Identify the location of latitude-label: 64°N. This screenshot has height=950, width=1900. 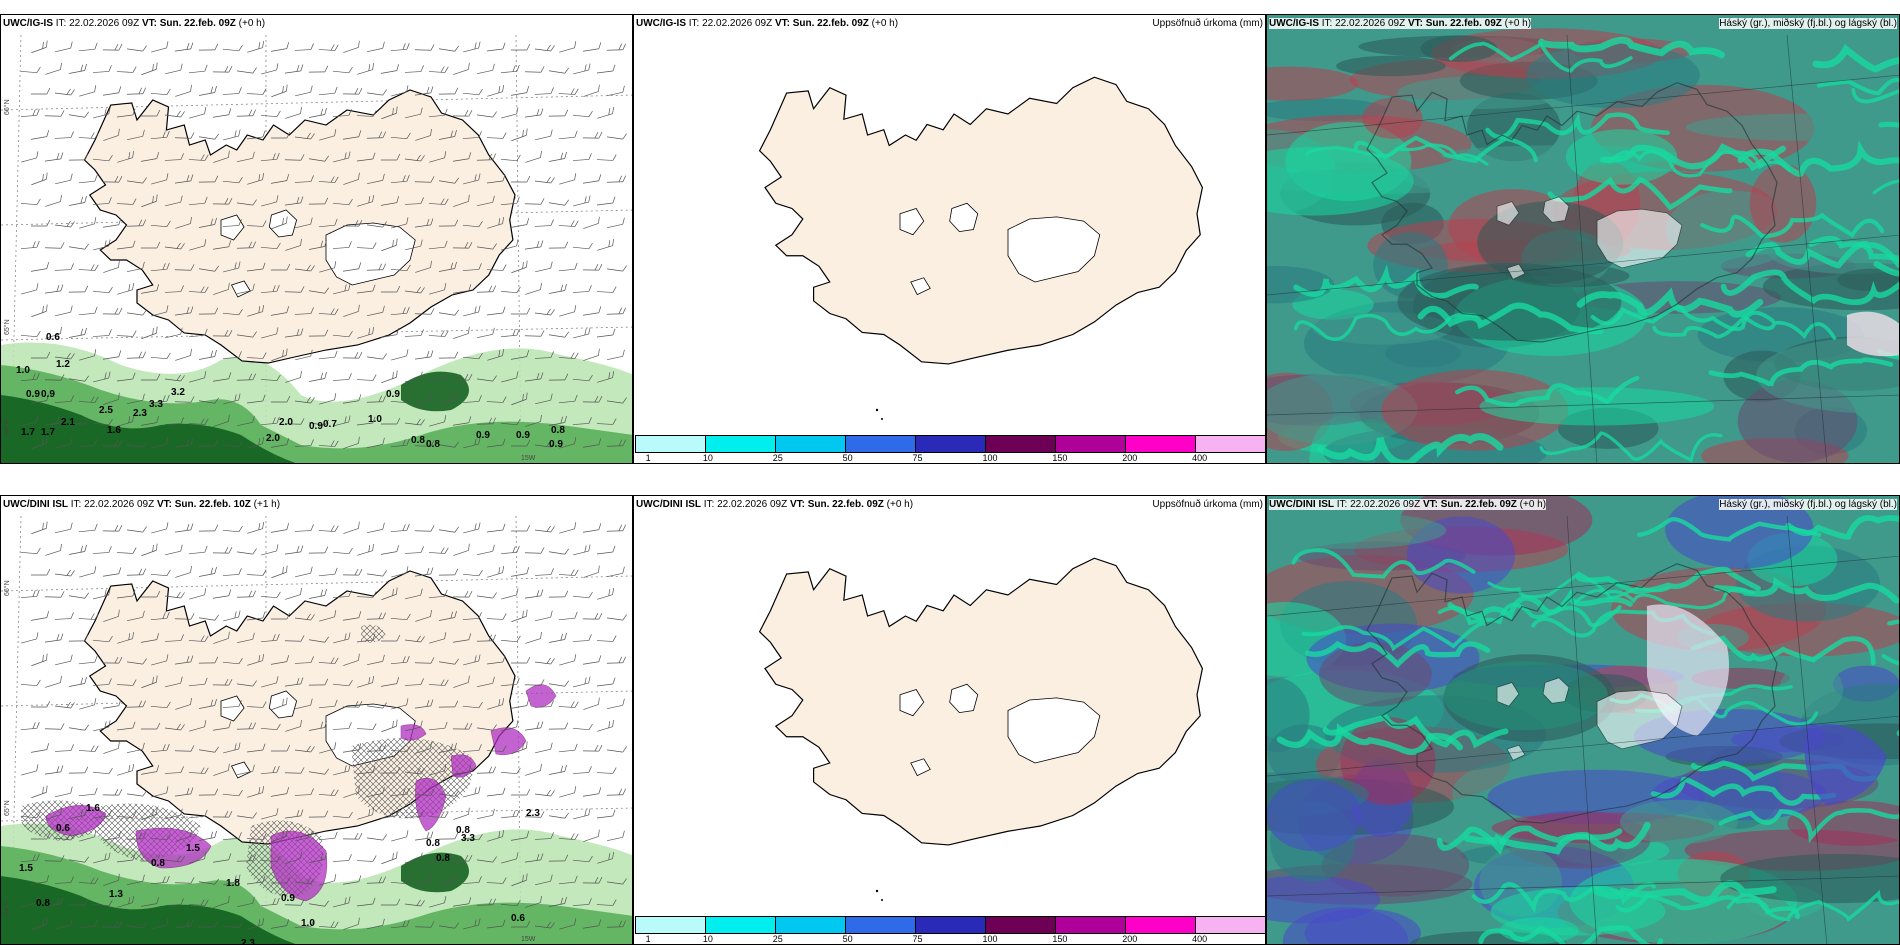
(7, 908).